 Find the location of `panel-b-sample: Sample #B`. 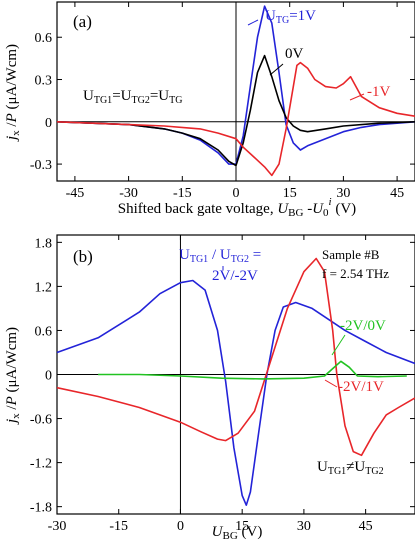

panel-b-sample: Sample #B is located at coordinates (351, 254).